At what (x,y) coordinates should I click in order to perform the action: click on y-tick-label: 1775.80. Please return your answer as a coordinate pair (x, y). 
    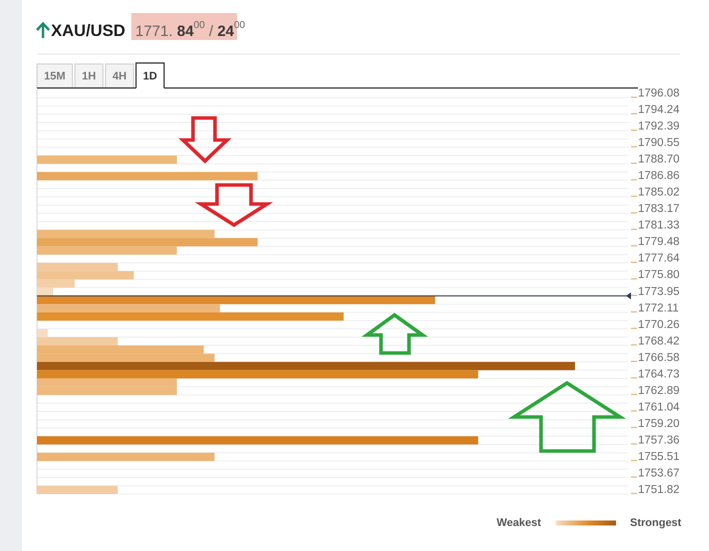
    Looking at the image, I should click on (659, 275).